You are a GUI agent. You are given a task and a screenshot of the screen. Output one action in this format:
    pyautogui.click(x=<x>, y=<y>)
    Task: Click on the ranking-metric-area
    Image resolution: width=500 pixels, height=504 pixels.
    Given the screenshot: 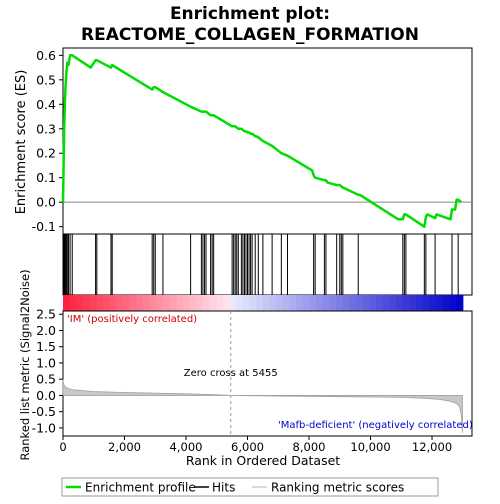 What is the action you would take?
    pyautogui.click(x=262, y=406)
    